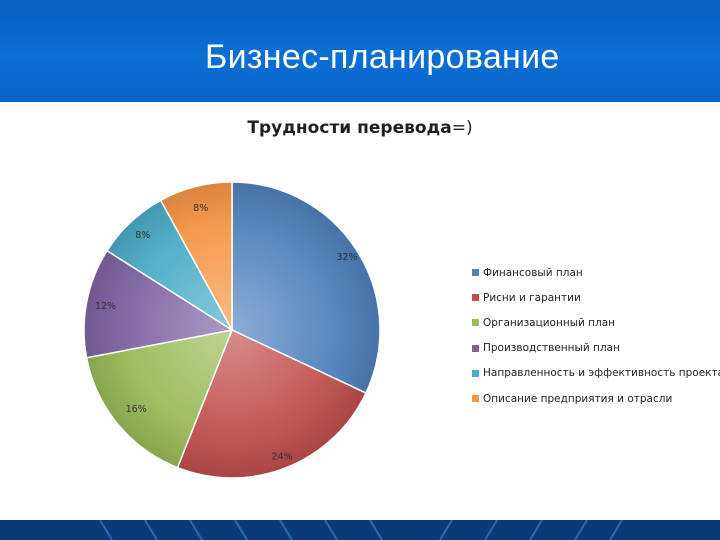 This screenshot has width=720, height=540. I want to click on legend-label: Направленность и эффективность проекта, so click(601, 373).